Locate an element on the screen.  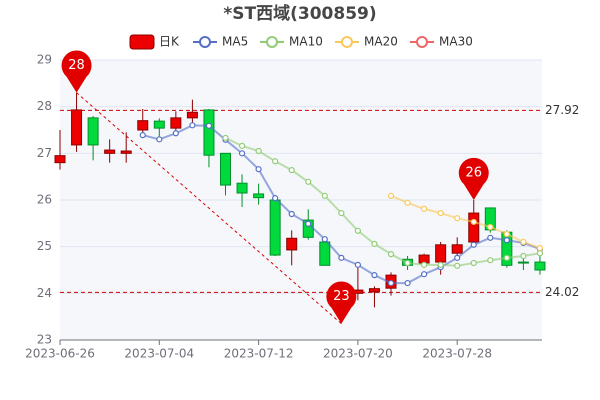
legend-label: 日K is located at coordinates (169, 42).